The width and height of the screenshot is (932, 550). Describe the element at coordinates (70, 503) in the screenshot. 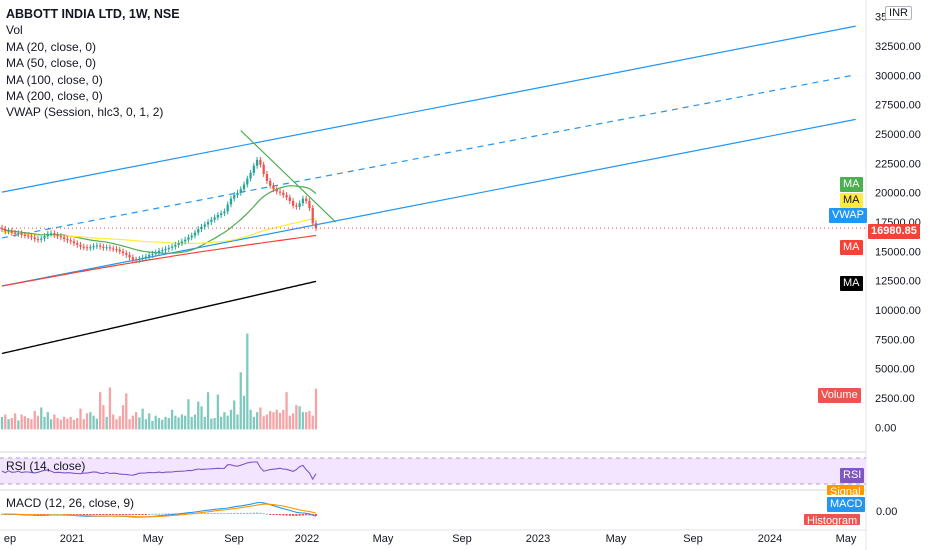

I see `macd-label: MACD (12, 26, close, 9)` at that location.